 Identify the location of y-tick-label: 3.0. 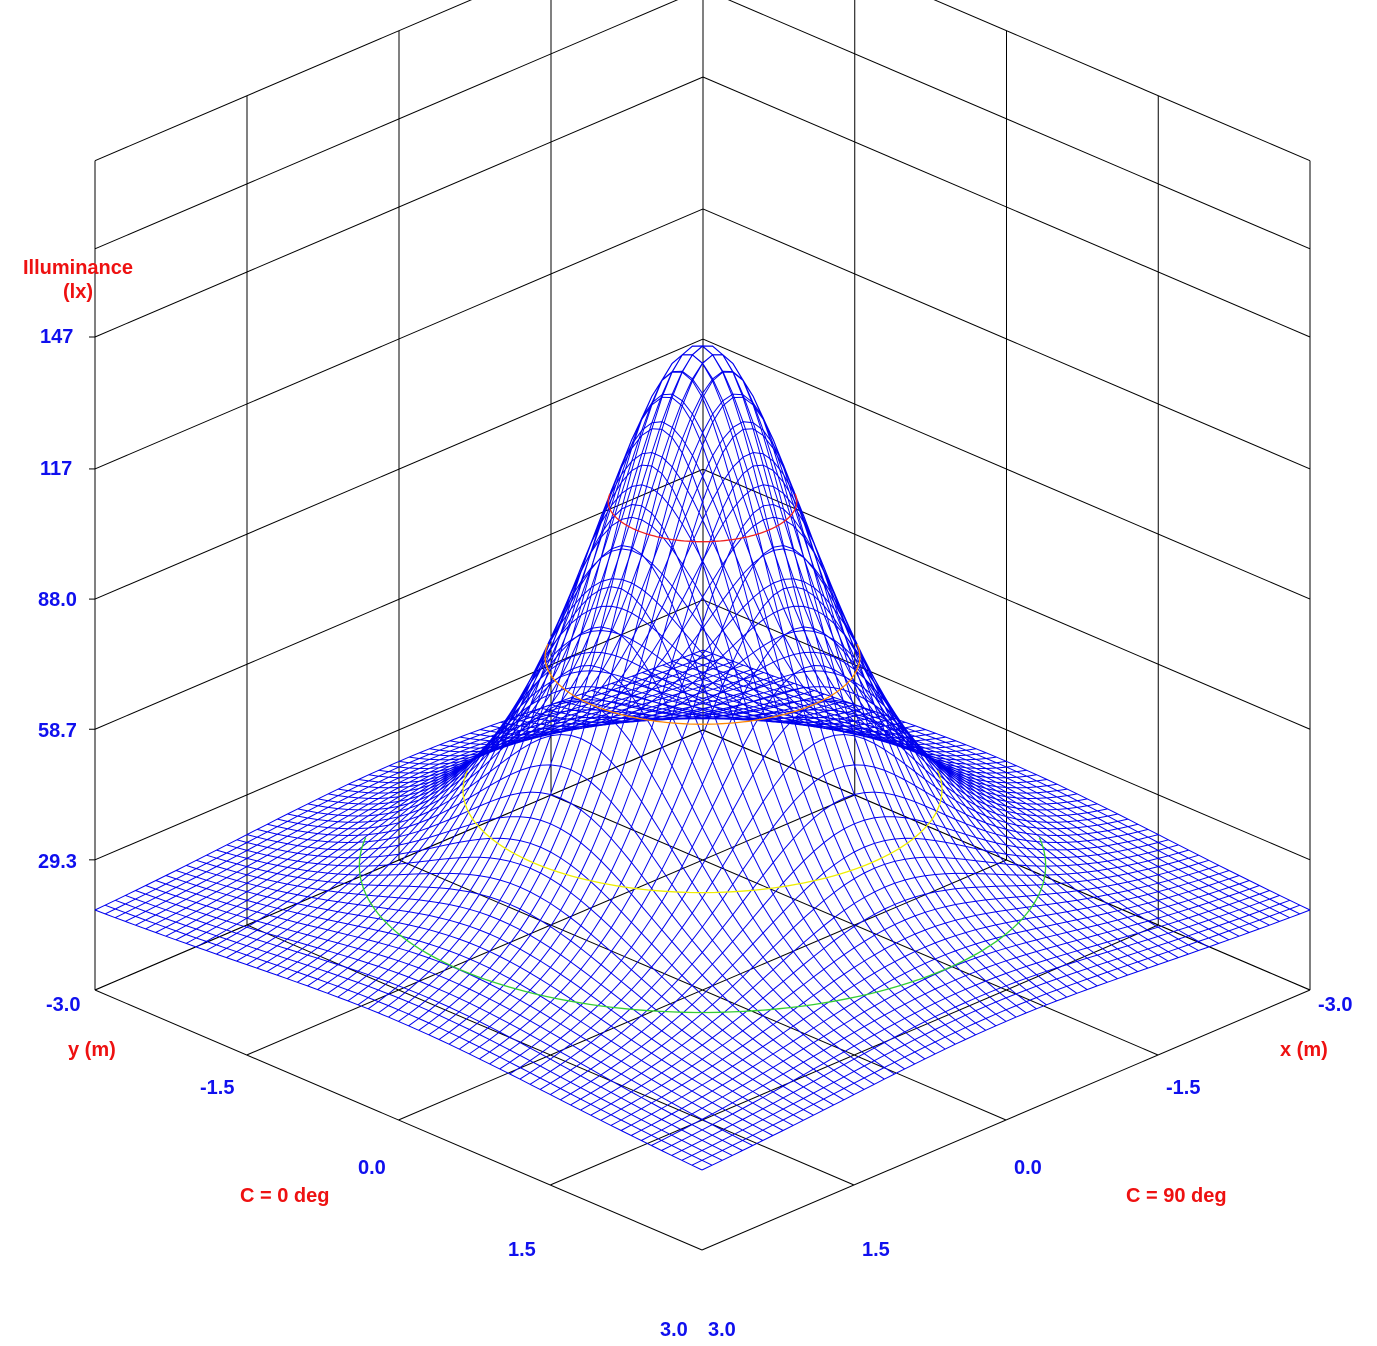
(674, 1330).